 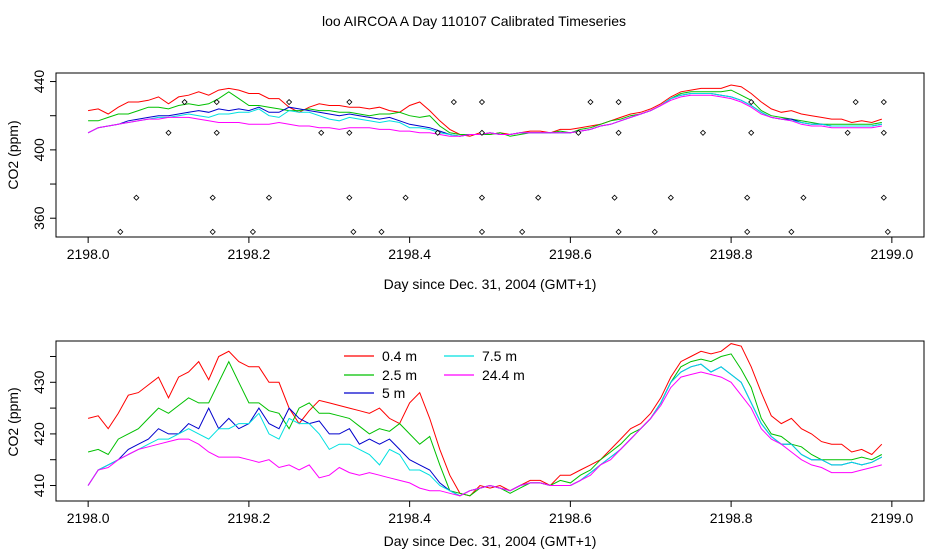 I want to click on legend-label-5-m: 5 m, so click(x=393, y=393).